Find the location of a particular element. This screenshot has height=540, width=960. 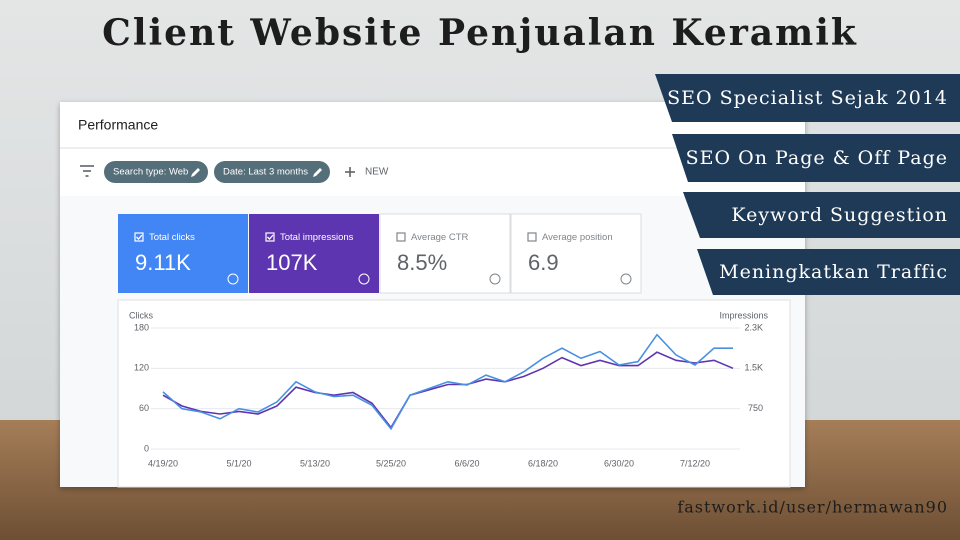

y2-tick-label: 750 is located at coordinates (755, 408).